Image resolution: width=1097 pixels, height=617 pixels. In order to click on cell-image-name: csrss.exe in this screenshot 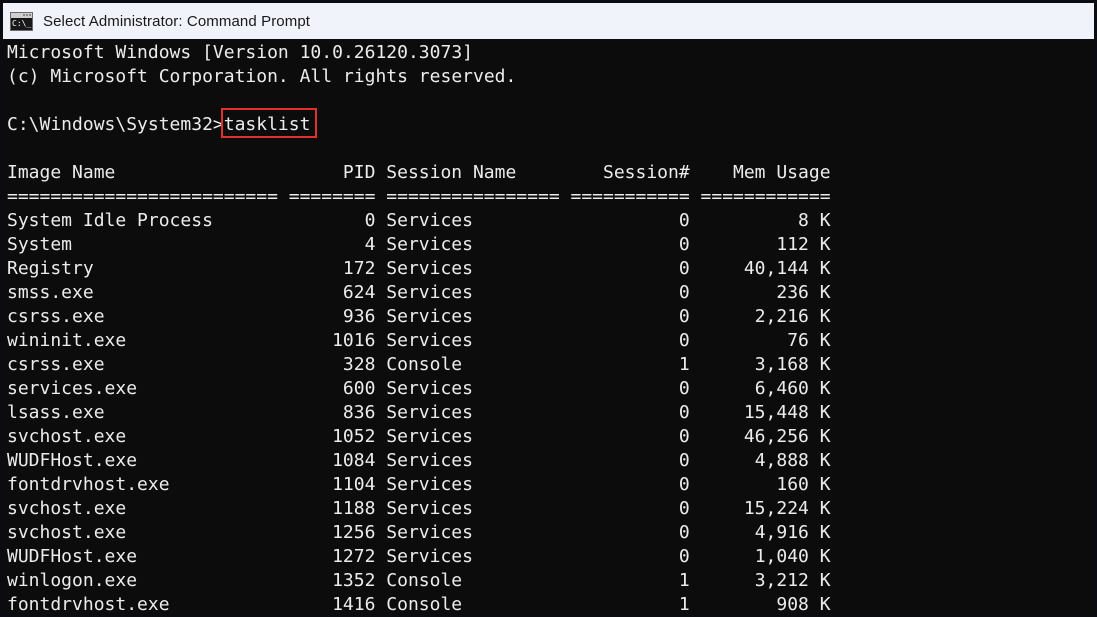, I will do `click(56, 316)`.